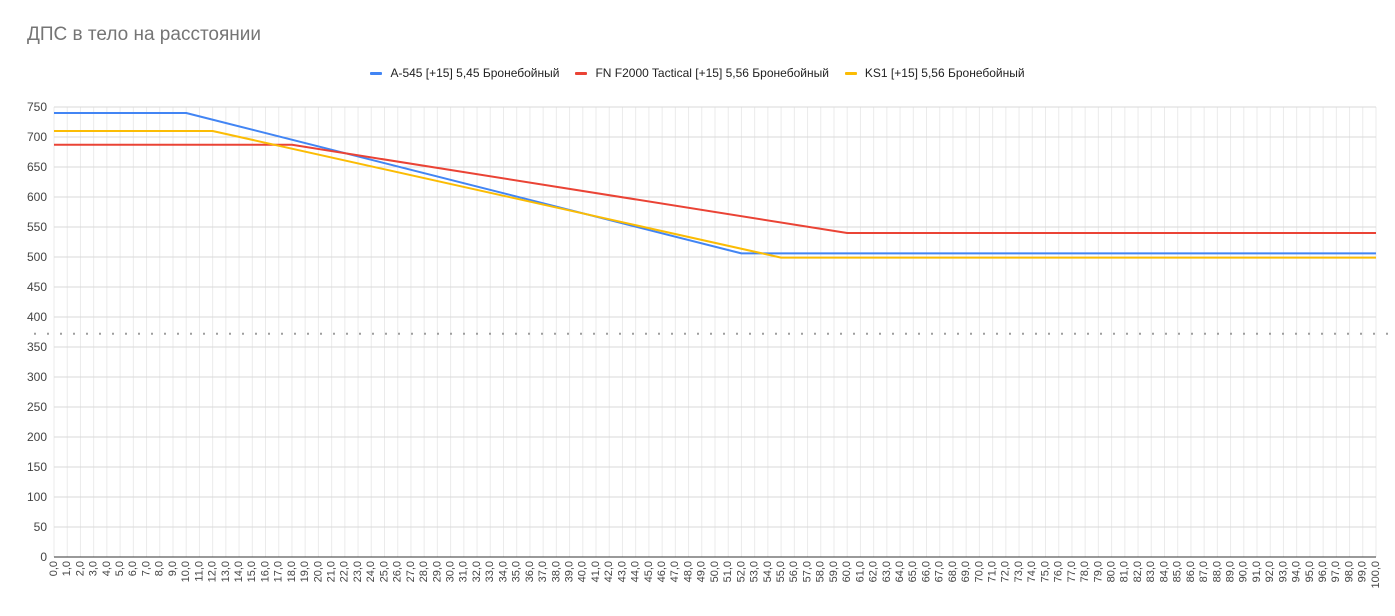 The image size is (1395, 616). I want to click on x-tick-label: 85,0, so click(1178, 571).